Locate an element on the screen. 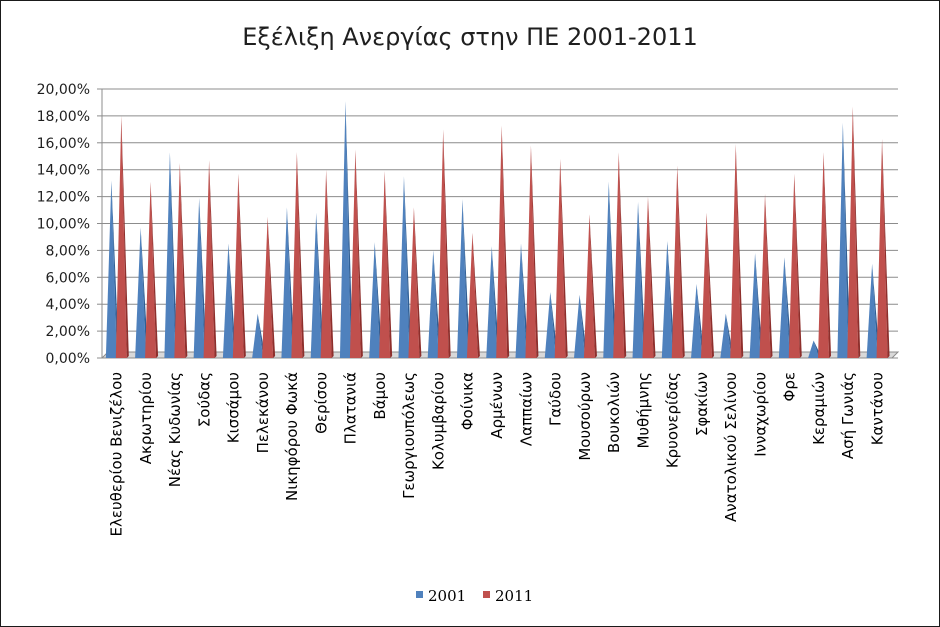 This screenshot has height=627, width=940. y-tick-label: 12,00% is located at coordinates (63, 198).